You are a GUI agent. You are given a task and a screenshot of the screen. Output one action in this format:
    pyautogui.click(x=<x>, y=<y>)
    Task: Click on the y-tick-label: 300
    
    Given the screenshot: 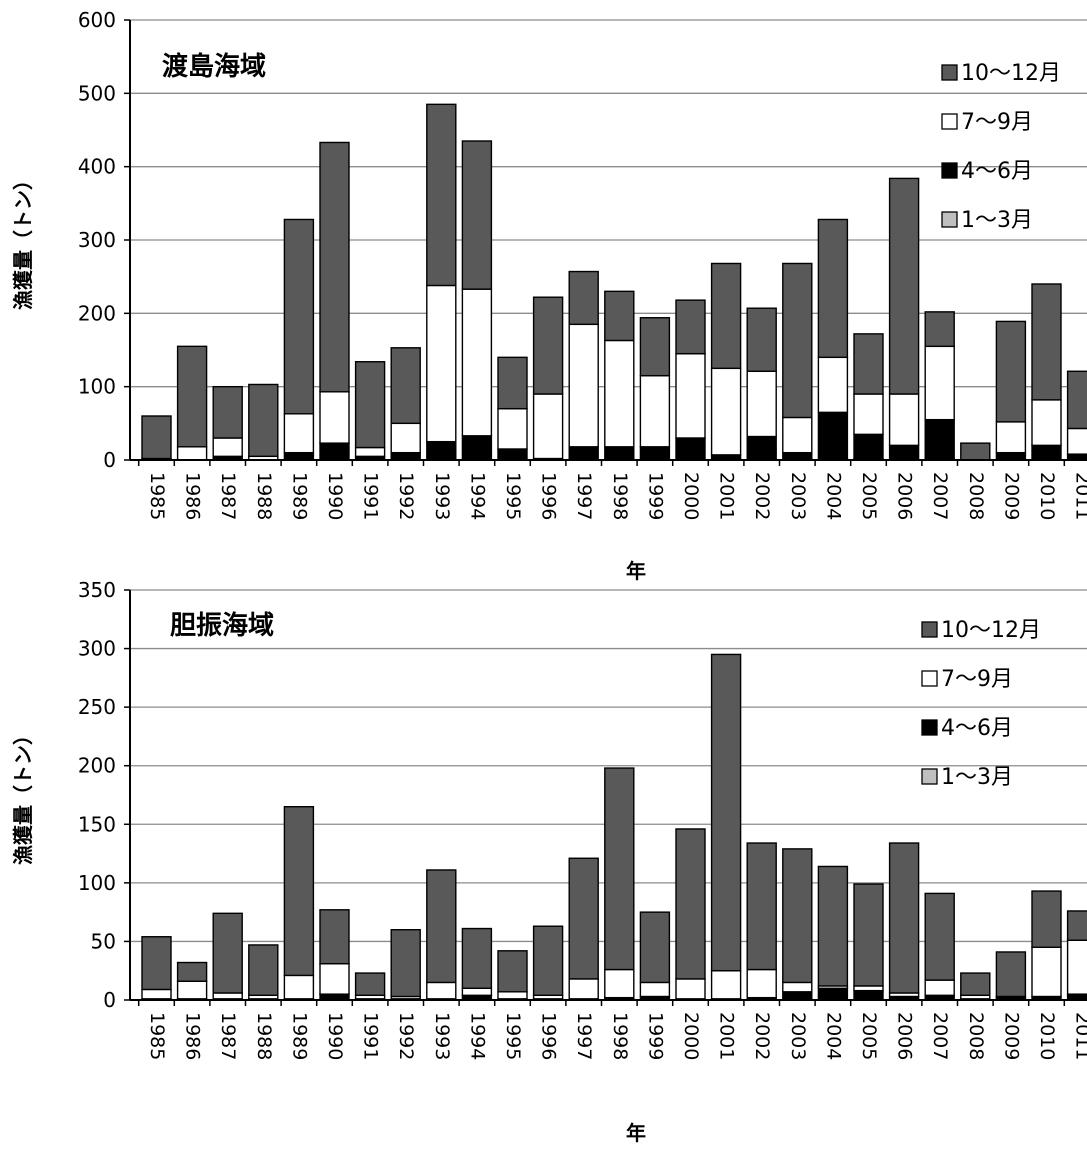 What is the action you would take?
    pyautogui.click(x=97, y=240)
    